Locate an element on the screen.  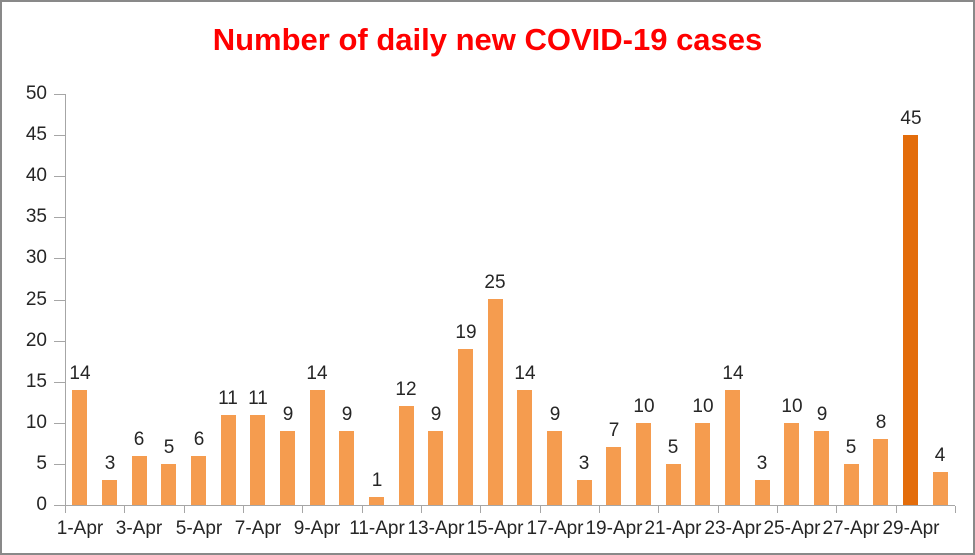
data-label-5-Apr: 6 is located at coordinates (199, 439).